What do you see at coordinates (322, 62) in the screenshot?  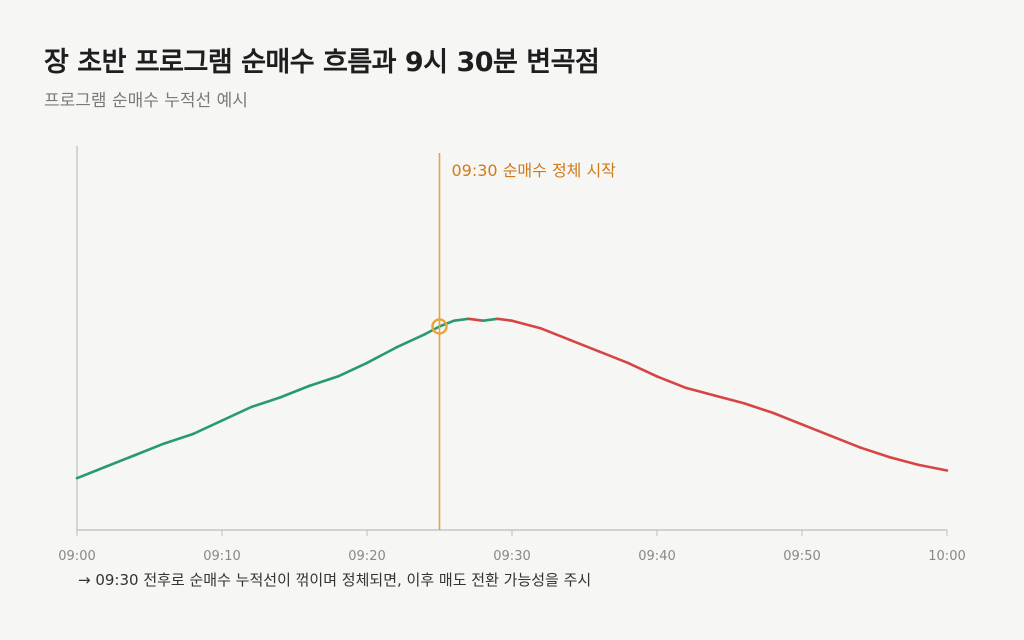 I see `chart-title: 장 초반 프로그램 순매수 흐름과 9시 30분 변곡점` at bounding box center [322, 62].